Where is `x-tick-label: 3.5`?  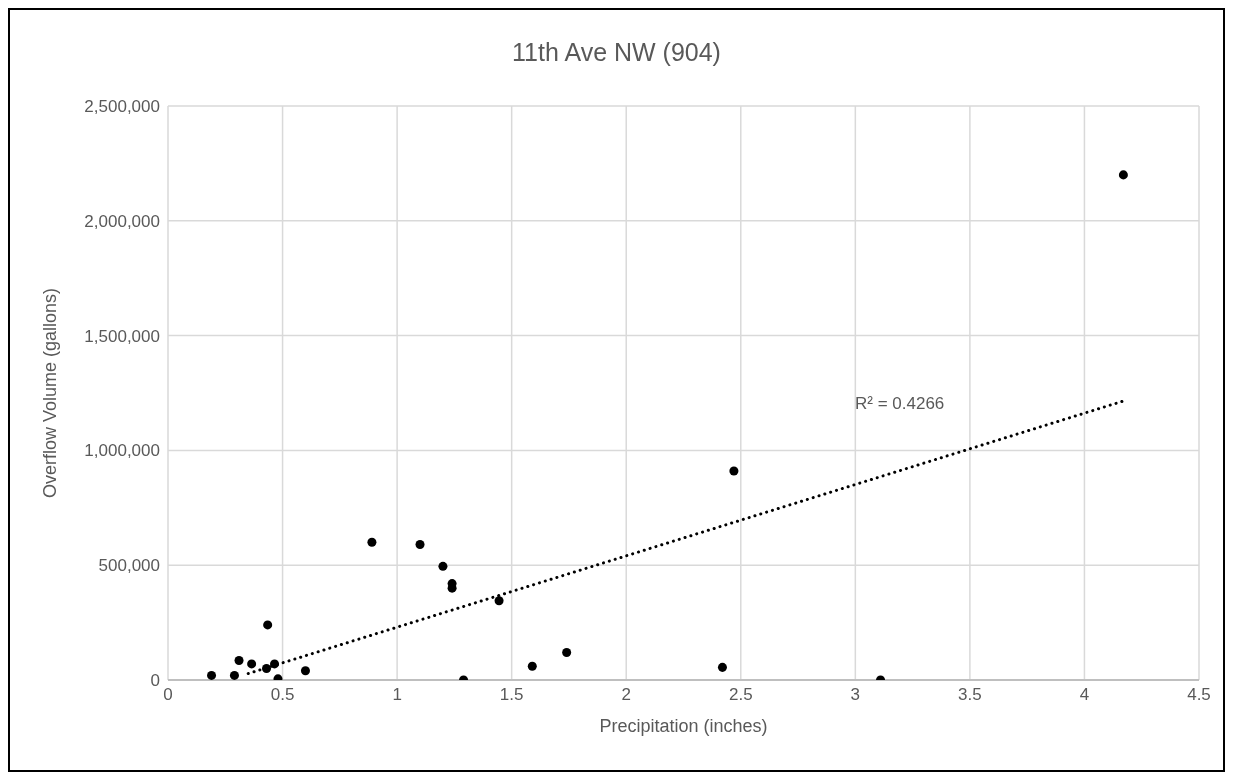
x-tick-label: 3.5 is located at coordinates (970, 695).